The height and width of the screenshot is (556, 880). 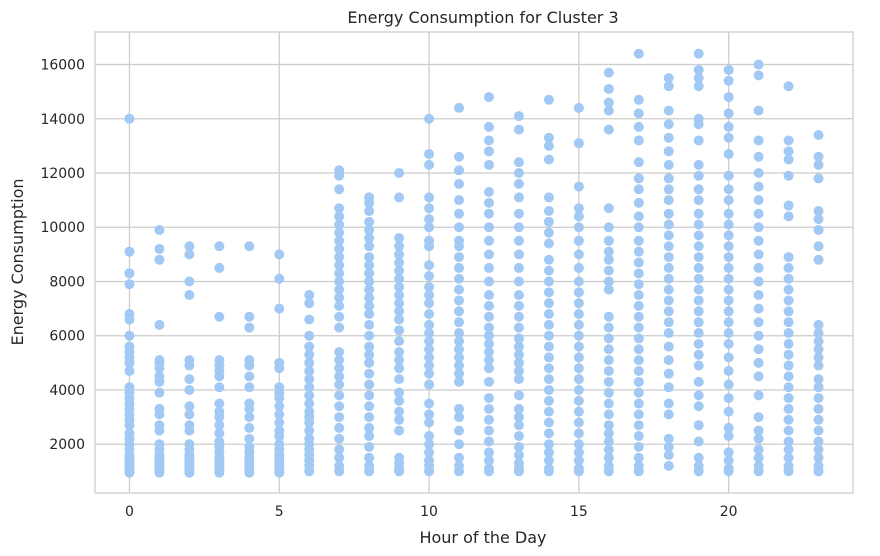 What do you see at coordinates (482, 537) in the screenshot?
I see `x-axis-label: Hour of the Day` at bounding box center [482, 537].